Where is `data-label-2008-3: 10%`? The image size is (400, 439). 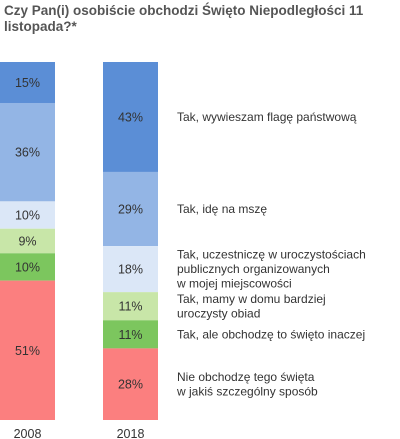 data-label-2008-3: 10% is located at coordinates (27, 216).